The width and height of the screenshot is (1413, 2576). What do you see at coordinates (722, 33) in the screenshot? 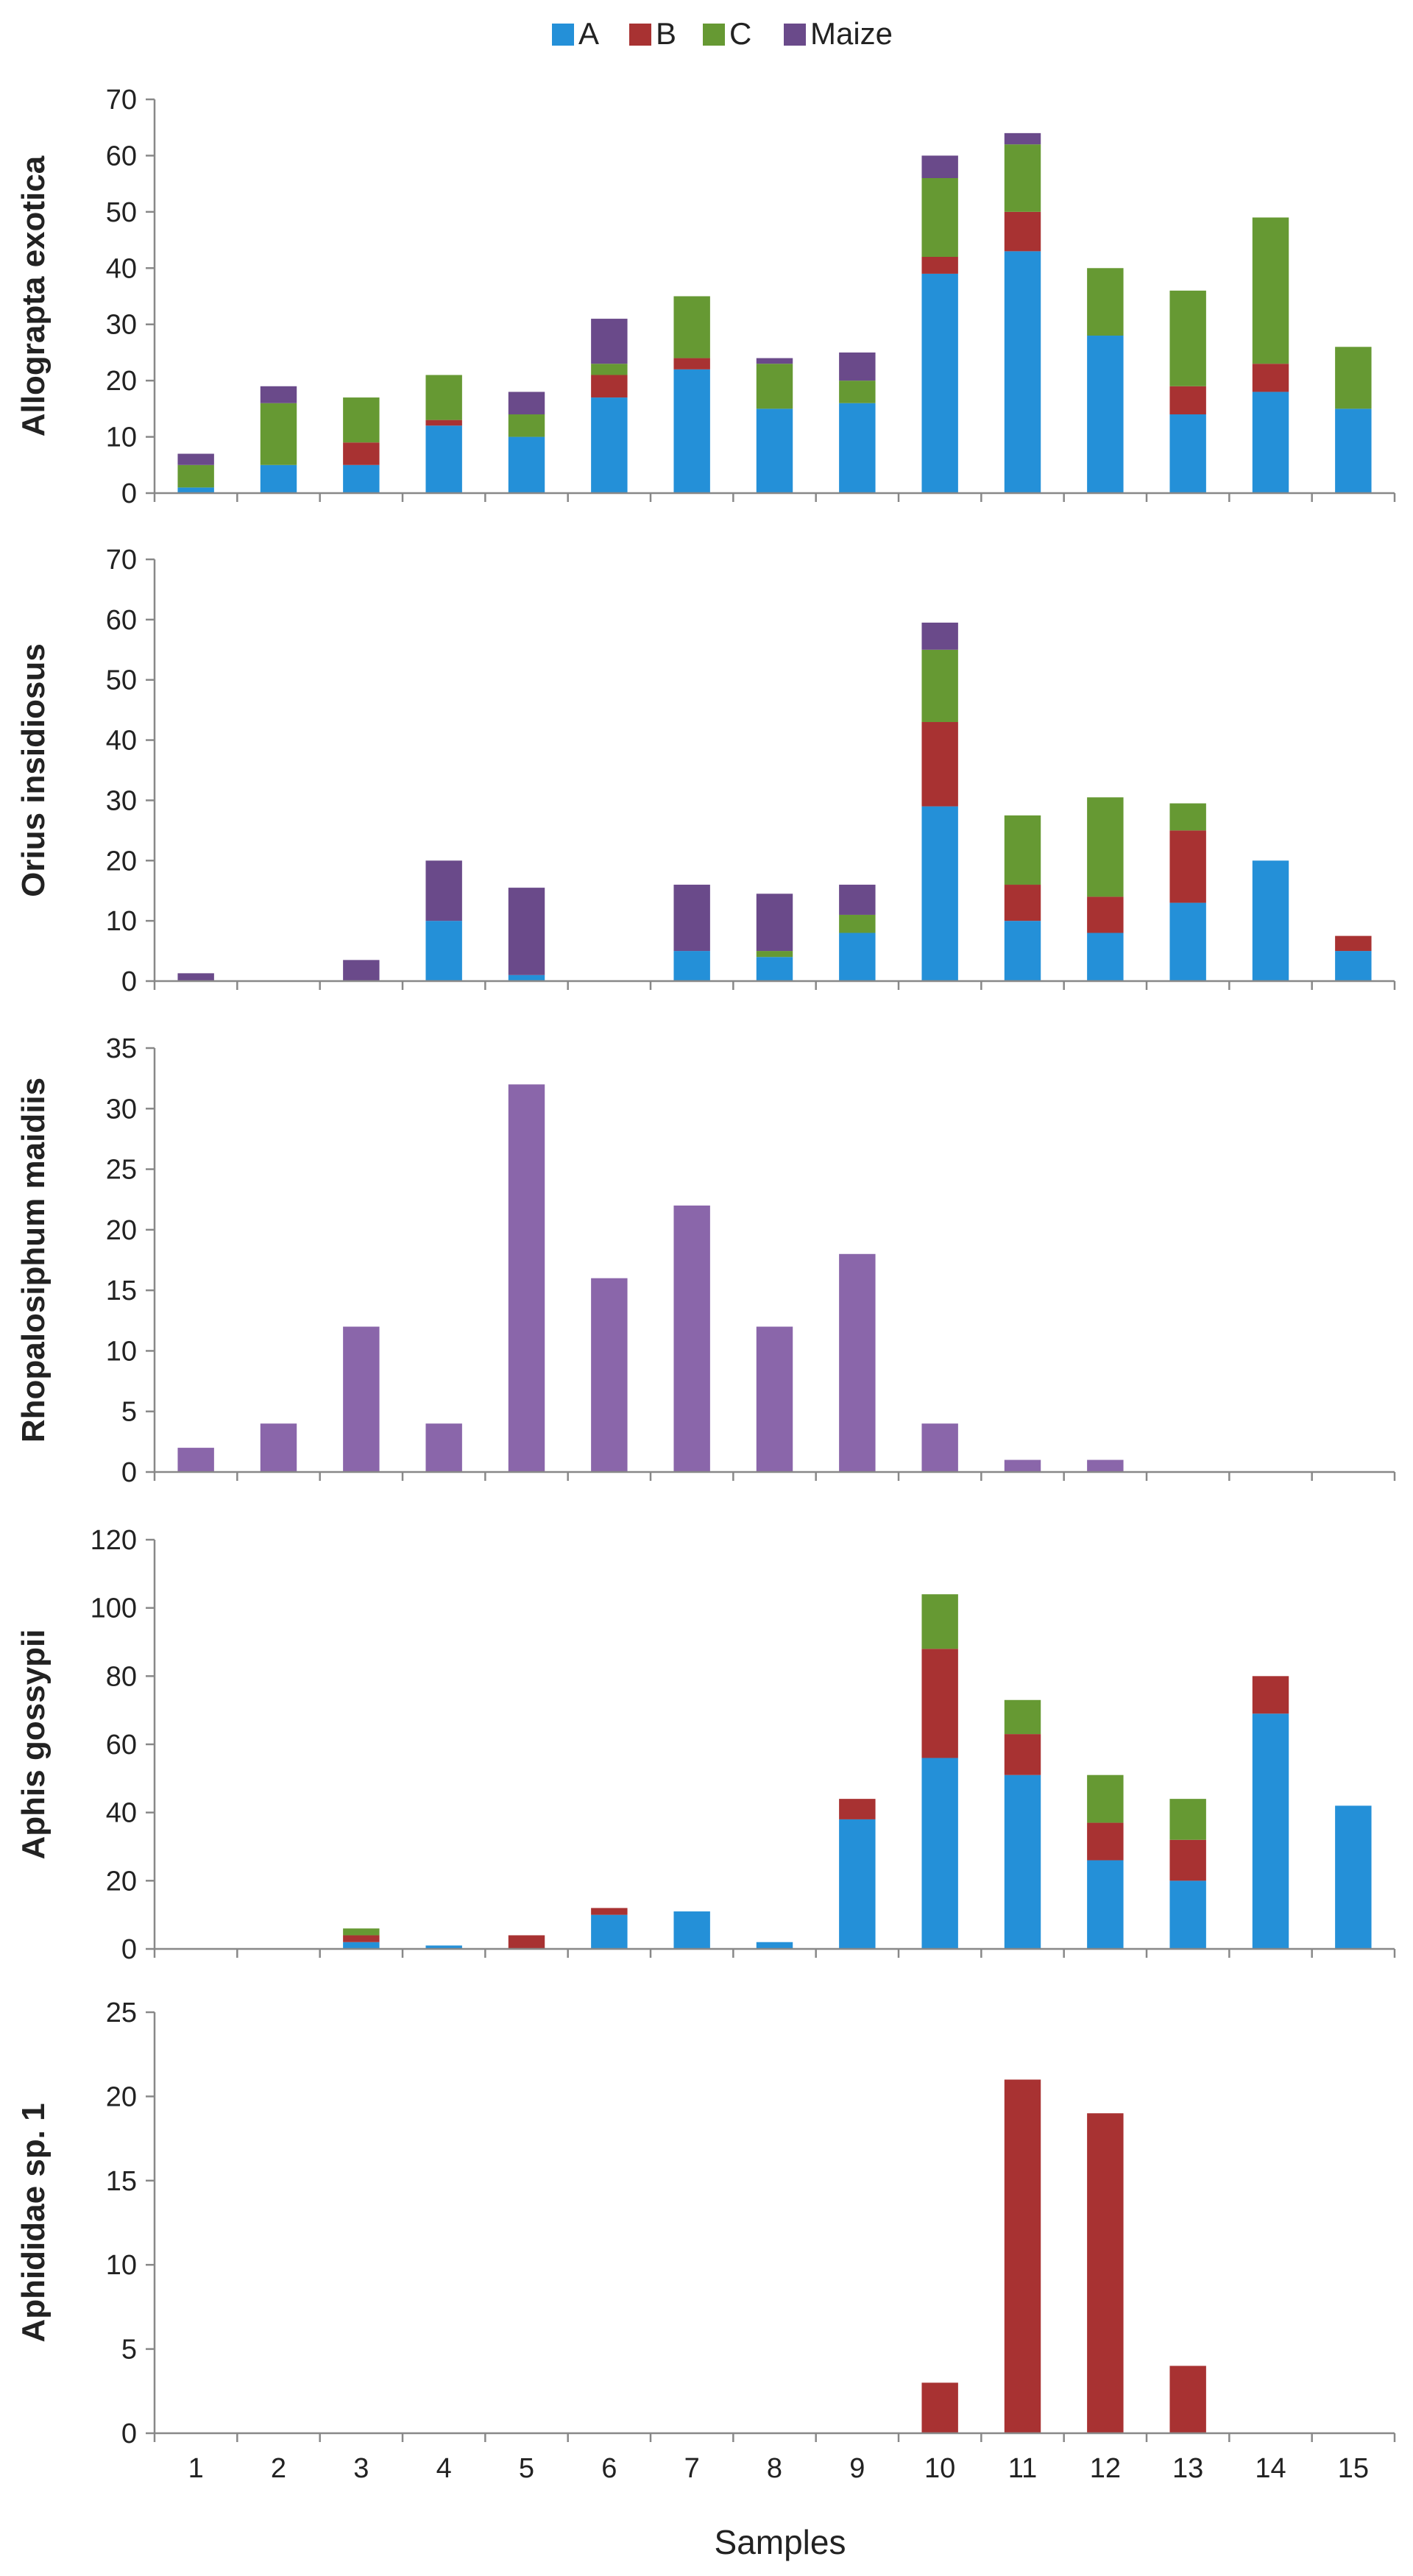
I see `legend: A B C Maize` at bounding box center [722, 33].